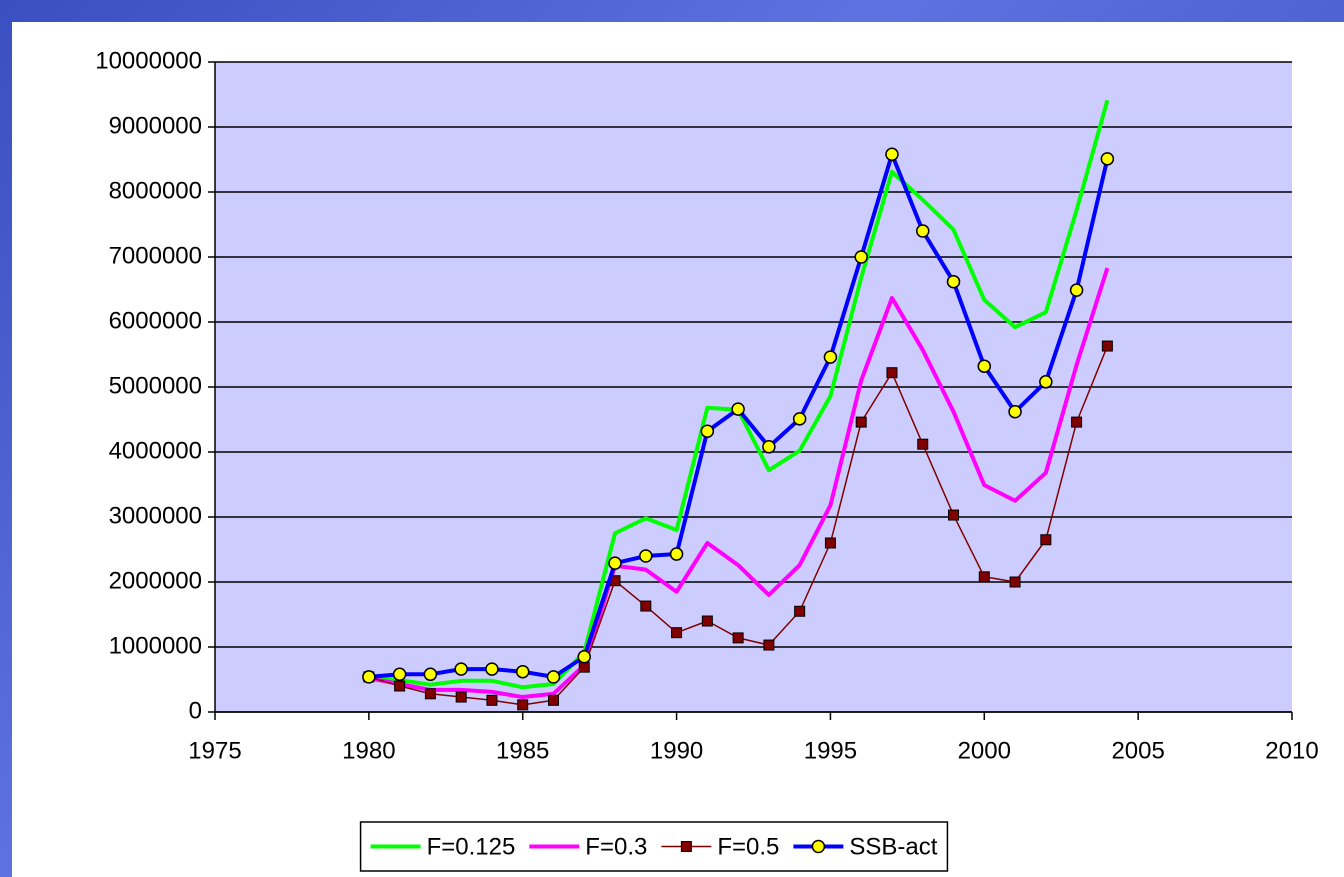  I want to click on y-tick-label: 1000000, so click(155, 645).